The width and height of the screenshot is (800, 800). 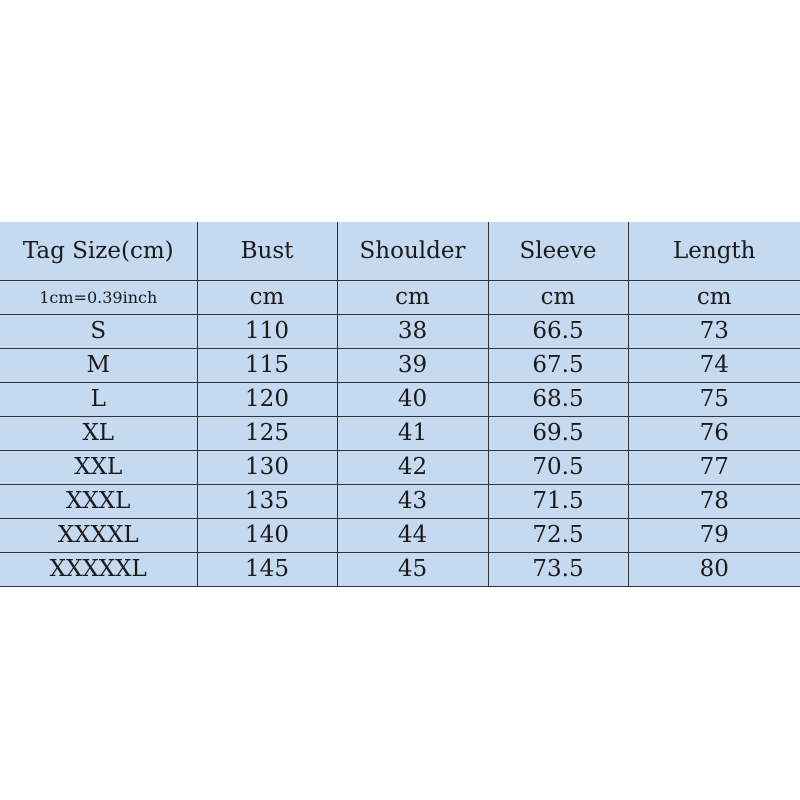 What do you see at coordinates (412, 399) in the screenshot?
I see `value-cell: 40` at bounding box center [412, 399].